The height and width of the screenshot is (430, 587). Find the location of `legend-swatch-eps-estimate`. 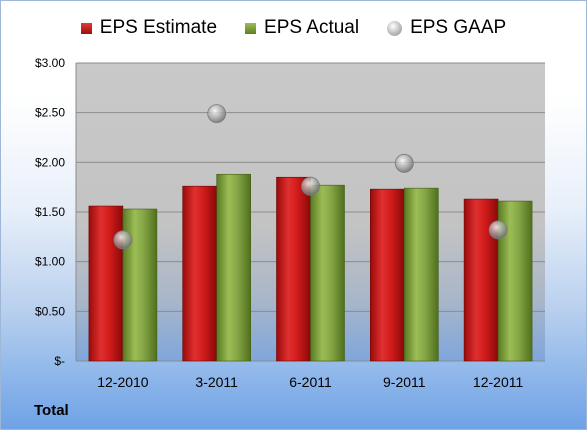

legend-swatch-eps-estimate is located at coordinates (86, 28).